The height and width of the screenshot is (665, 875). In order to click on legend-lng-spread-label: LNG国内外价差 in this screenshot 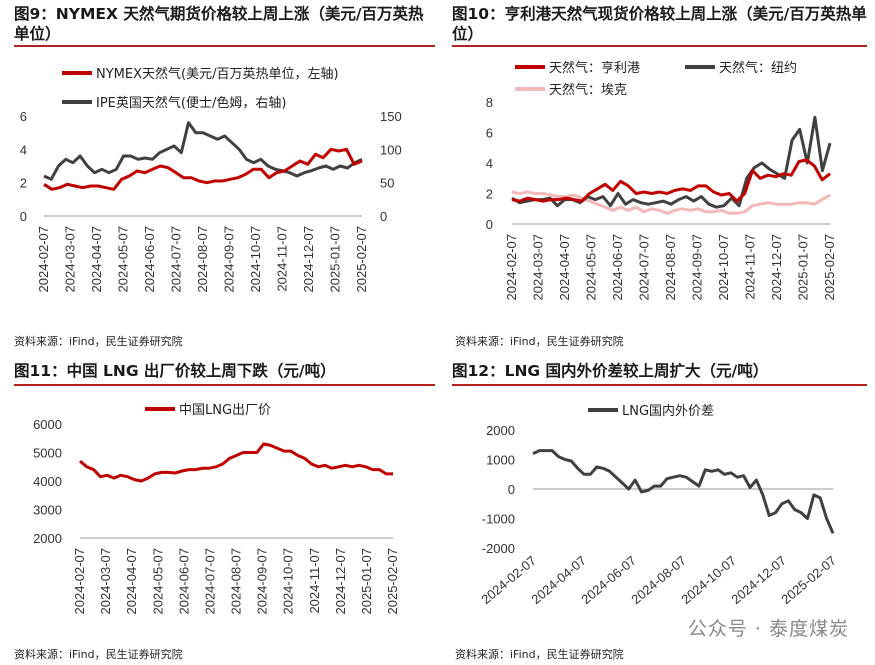, I will do `click(668, 411)`.